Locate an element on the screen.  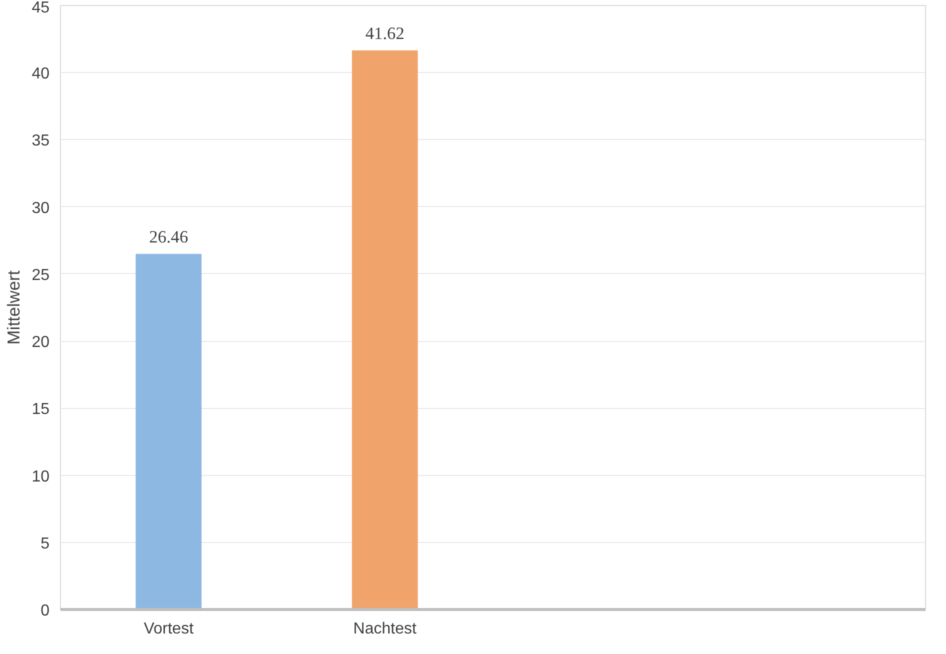
y-tick-label: 30 is located at coordinates (41, 208).